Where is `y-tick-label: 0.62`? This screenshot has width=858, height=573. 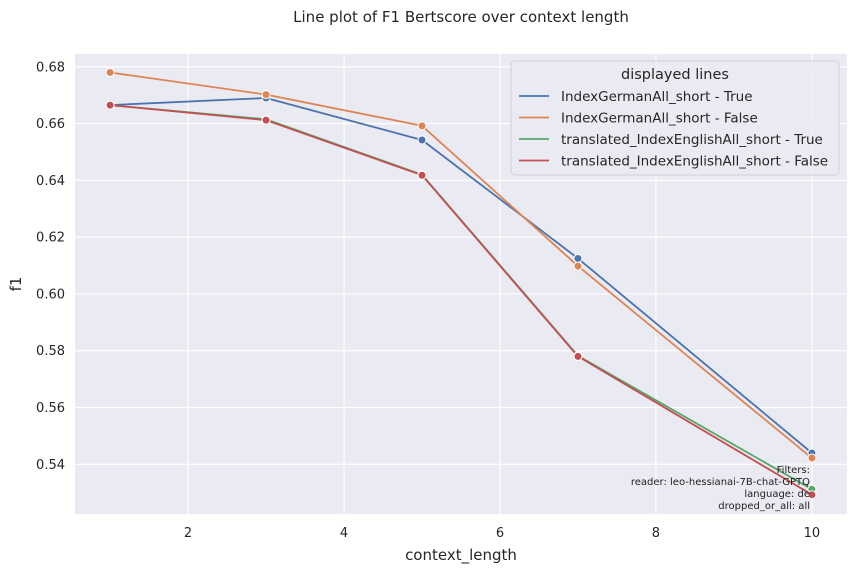 y-tick-label: 0.62 is located at coordinates (50, 238).